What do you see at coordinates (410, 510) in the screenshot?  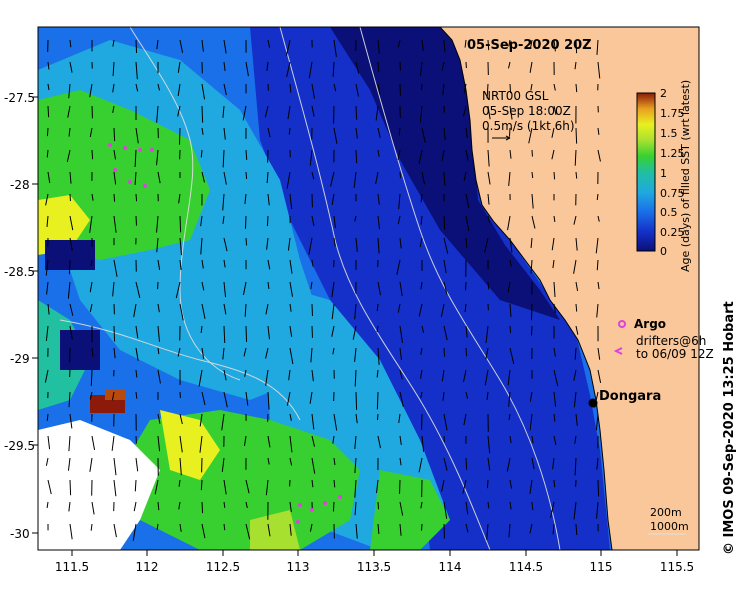 I see `green-zone-coast` at bounding box center [410, 510].